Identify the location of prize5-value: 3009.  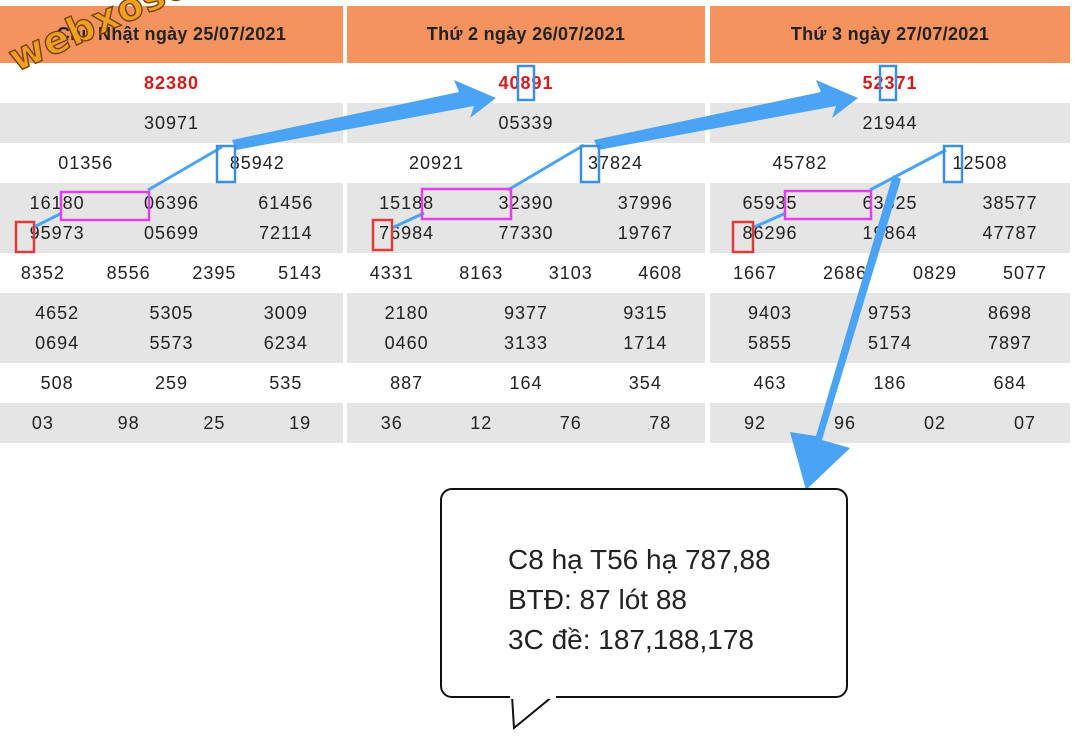
(285, 312).